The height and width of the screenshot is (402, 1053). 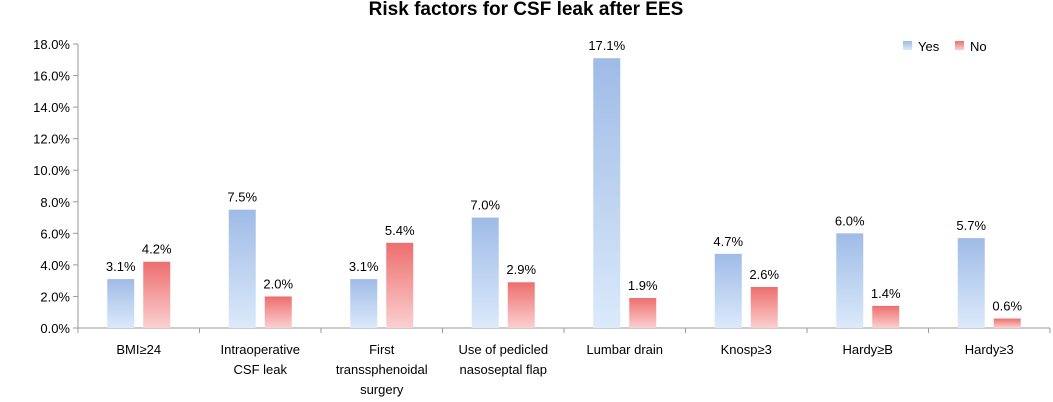 What do you see at coordinates (55, 296) in the screenshot?
I see `y-tick-label: 2.0%` at bounding box center [55, 296].